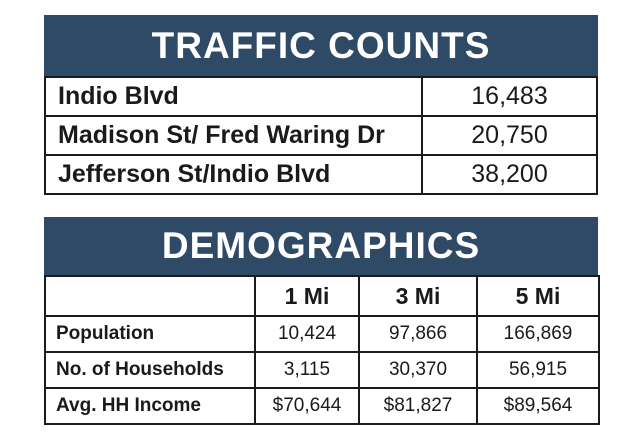 This screenshot has height=434, width=636. Describe the element at coordinates (538, 406) in the screenshot. I see `cell-value: $89,564` at that location.